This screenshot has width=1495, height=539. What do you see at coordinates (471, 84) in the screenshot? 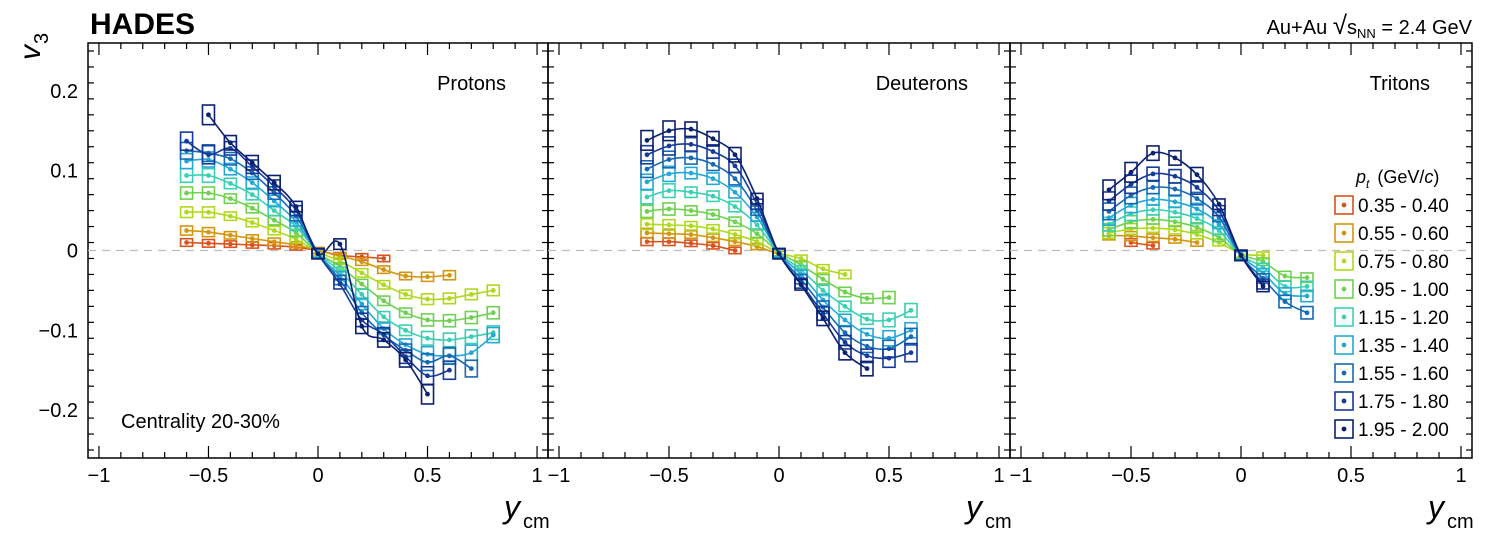
I see `panel-title: Protons` at bounding box center [471, 84].